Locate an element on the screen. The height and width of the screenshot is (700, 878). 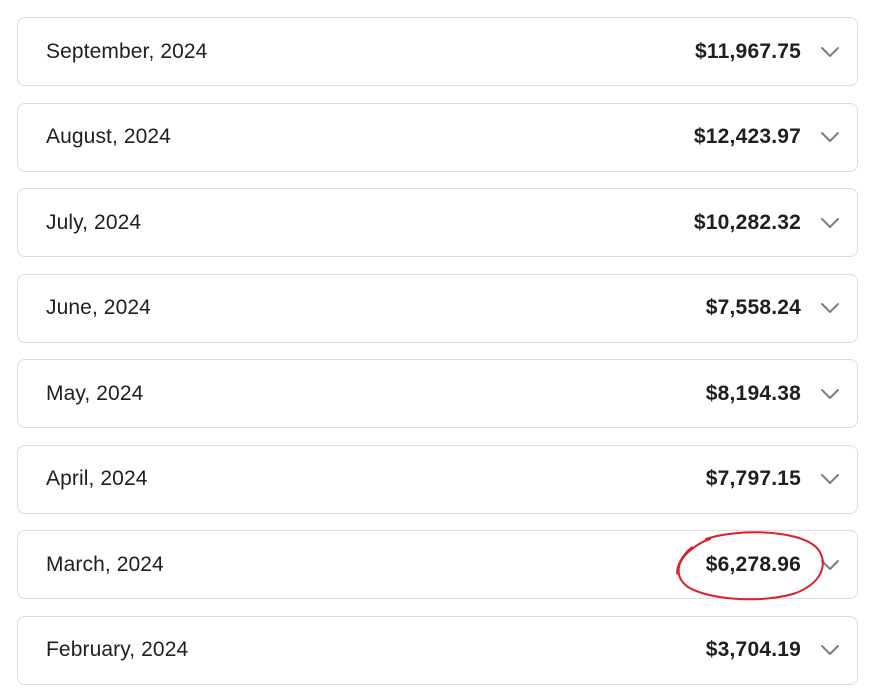
month-amount: $6,278.96 is located at coordinates (753, 564).